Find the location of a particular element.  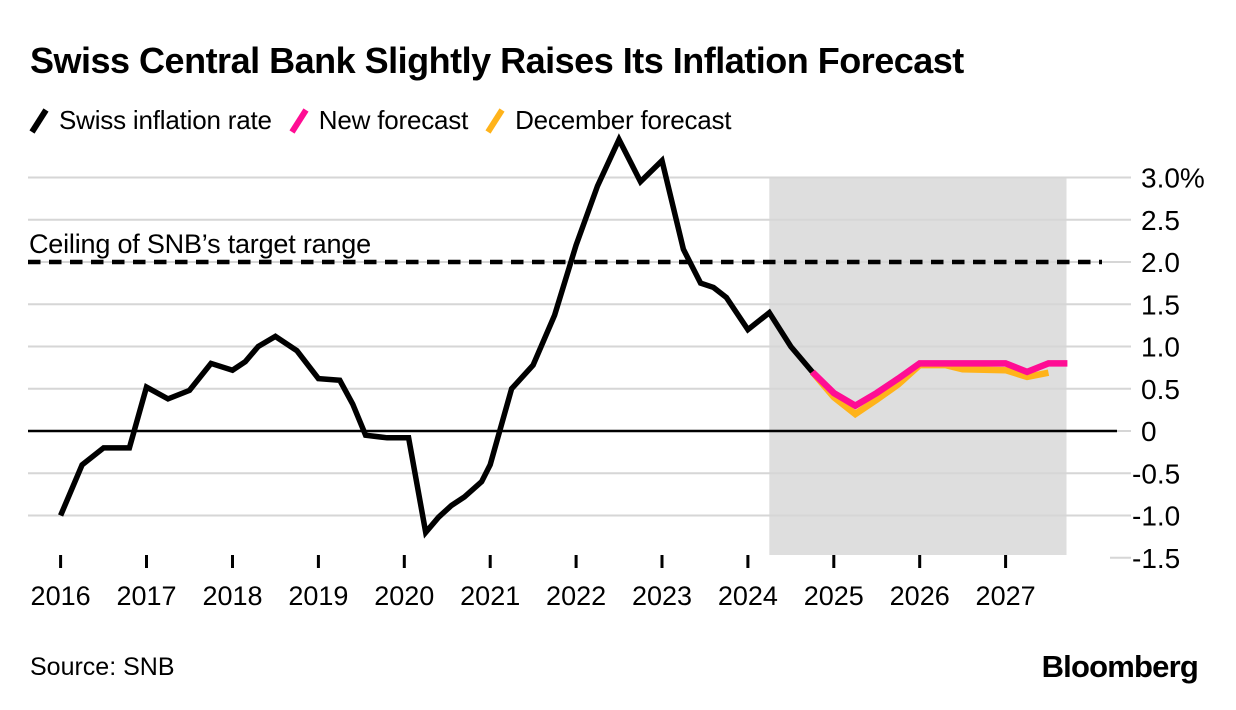

source-credit: Source: SNB is located at coordinates (102, 667).